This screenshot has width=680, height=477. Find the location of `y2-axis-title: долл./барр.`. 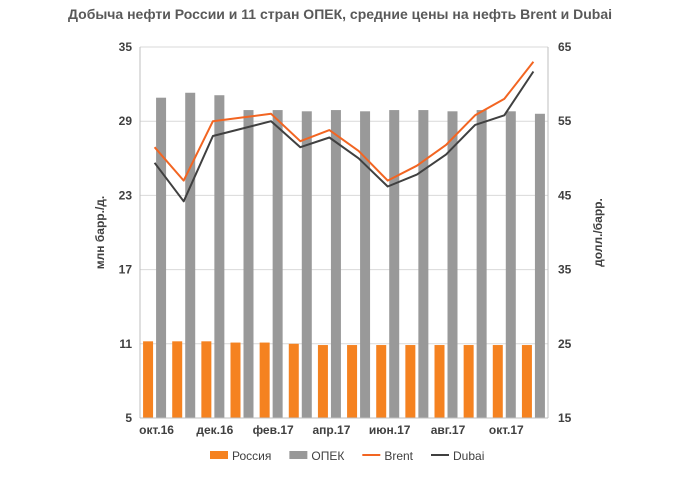

y2-axis-title: долл./барр. is located at coordinates (598, 232).